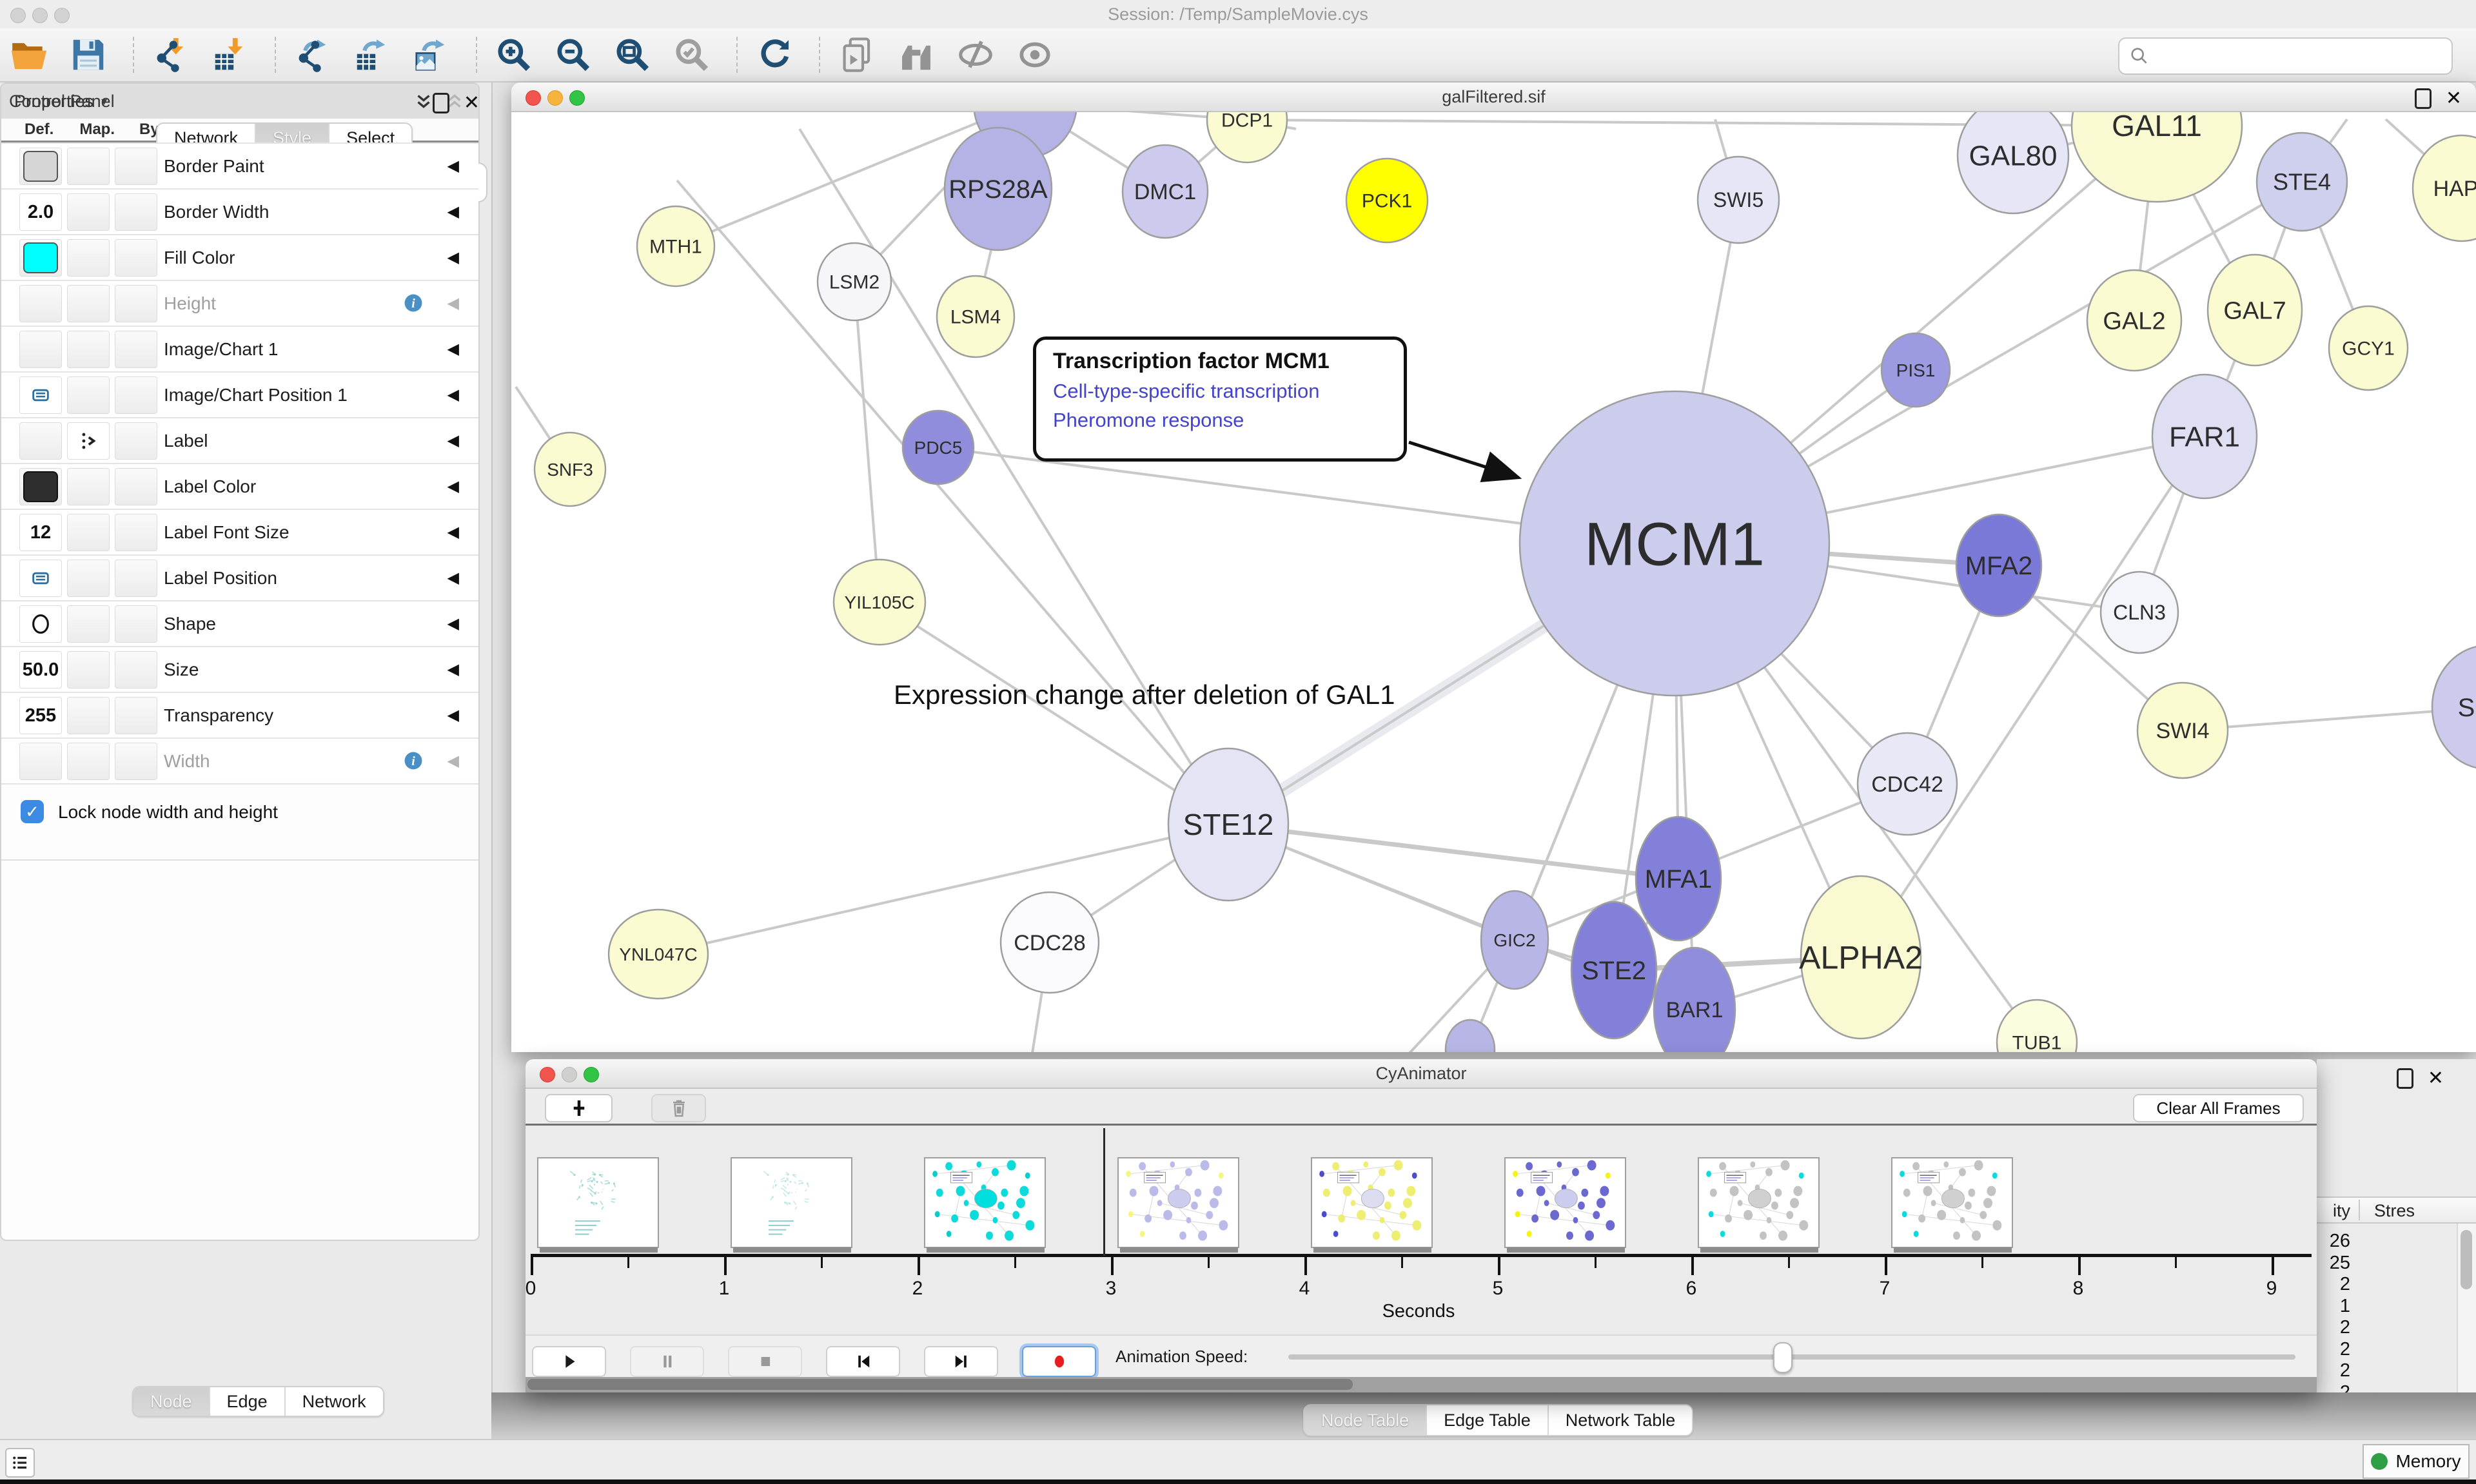 The height and width of the screenshot is (1484, 2476). I want to click on property-row: Label ◀, so click(239, 440).